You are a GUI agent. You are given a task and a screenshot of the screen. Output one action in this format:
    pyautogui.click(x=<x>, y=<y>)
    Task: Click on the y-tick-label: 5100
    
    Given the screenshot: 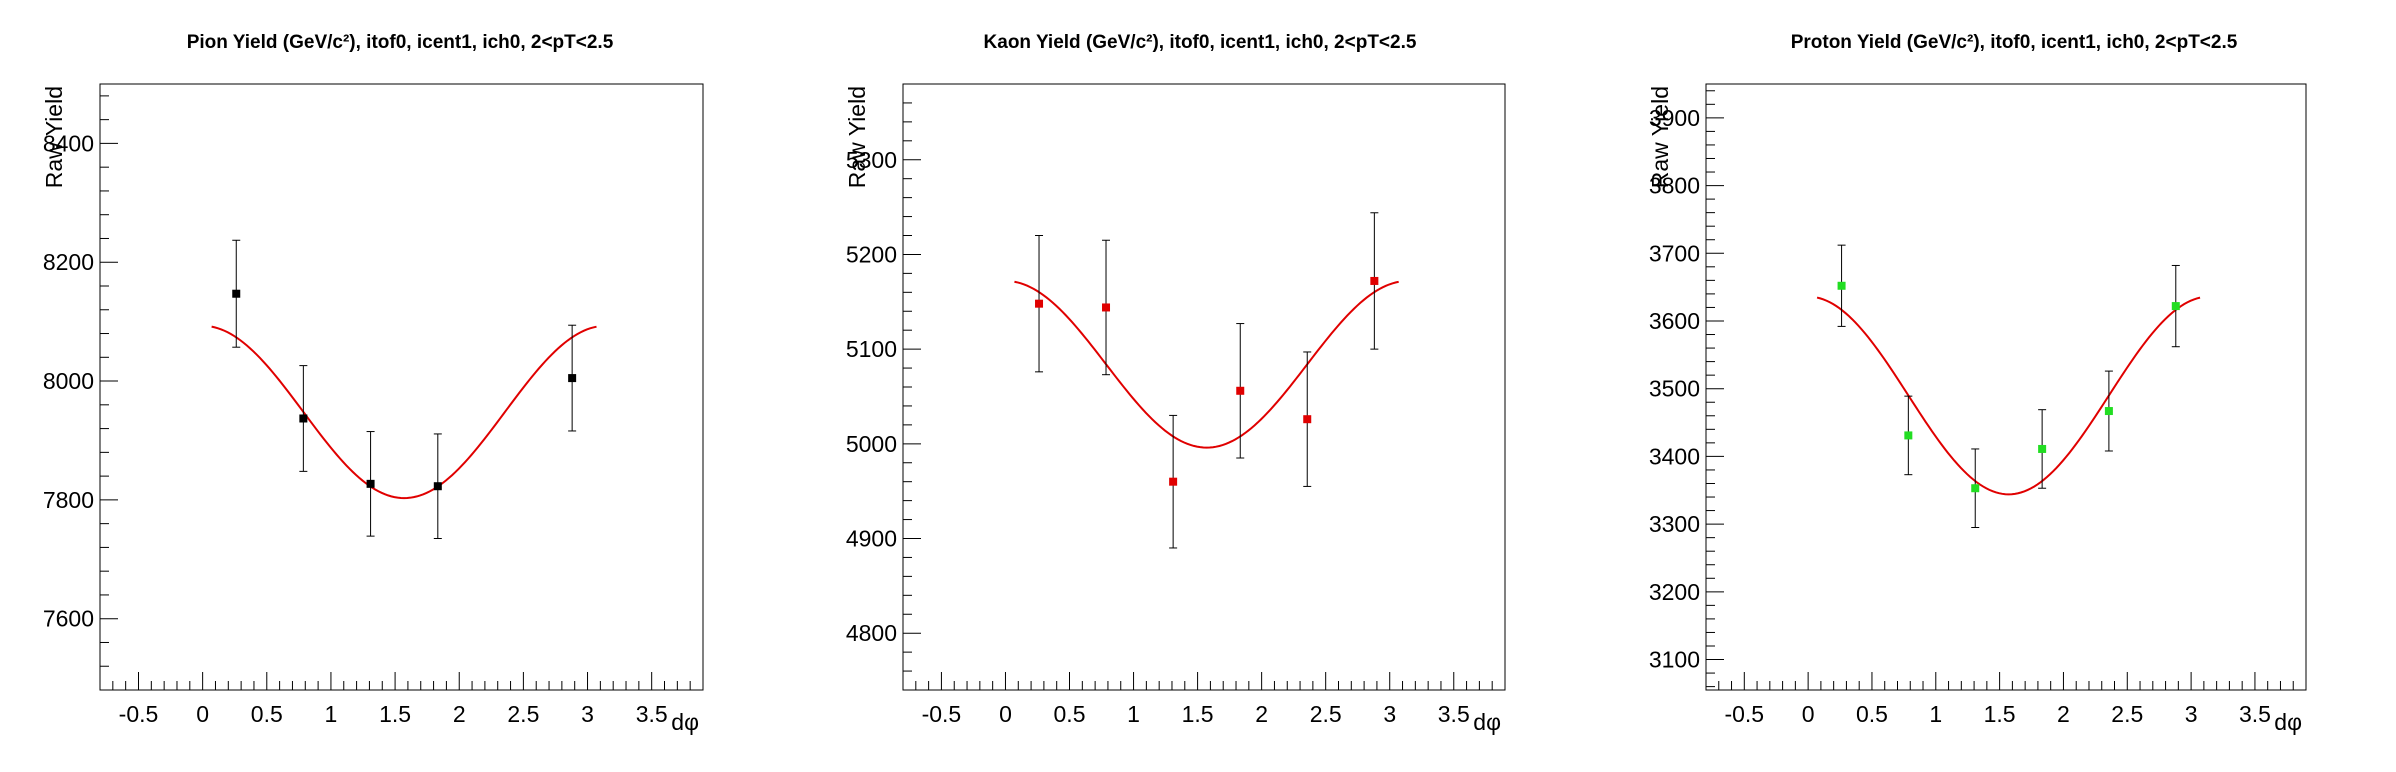 What is the action you would take?
    pyautogui.click(x=871, y=349)
    